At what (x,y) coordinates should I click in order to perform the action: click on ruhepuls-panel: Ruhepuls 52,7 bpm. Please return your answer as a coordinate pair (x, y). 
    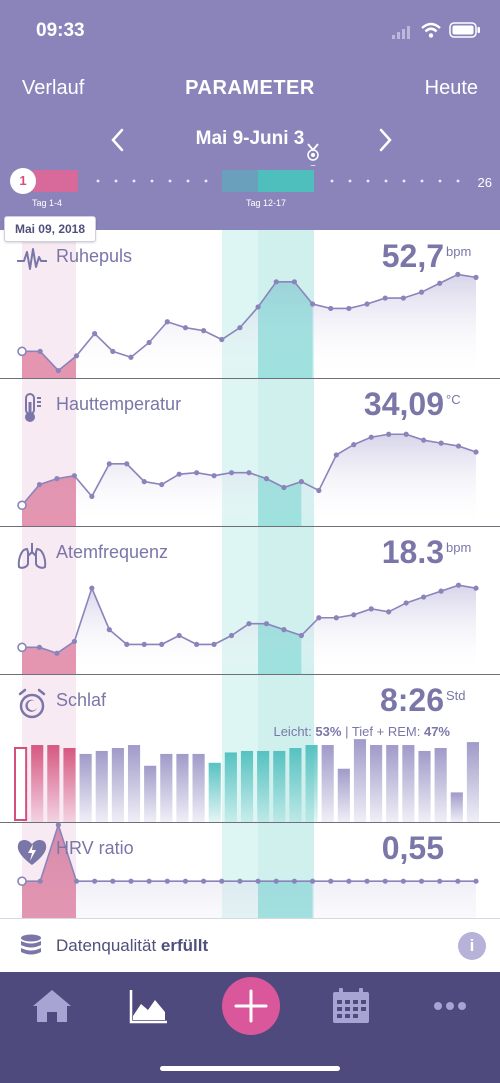
    Looking at the image, I should click on (250, 304).